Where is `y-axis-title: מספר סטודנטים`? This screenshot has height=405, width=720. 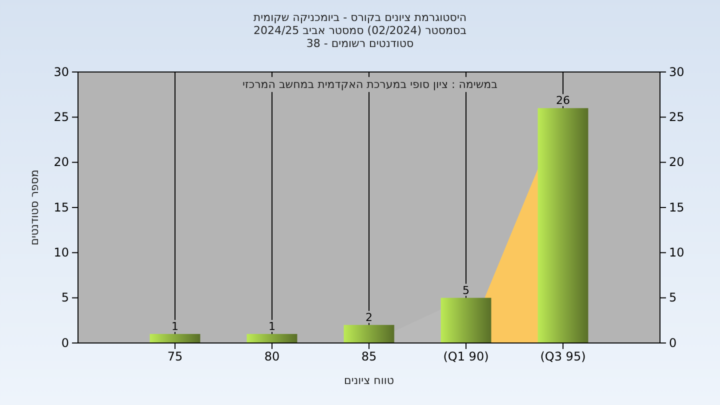 y-axis-title: מספר סטודנטים is located at coordinates (34, 208).